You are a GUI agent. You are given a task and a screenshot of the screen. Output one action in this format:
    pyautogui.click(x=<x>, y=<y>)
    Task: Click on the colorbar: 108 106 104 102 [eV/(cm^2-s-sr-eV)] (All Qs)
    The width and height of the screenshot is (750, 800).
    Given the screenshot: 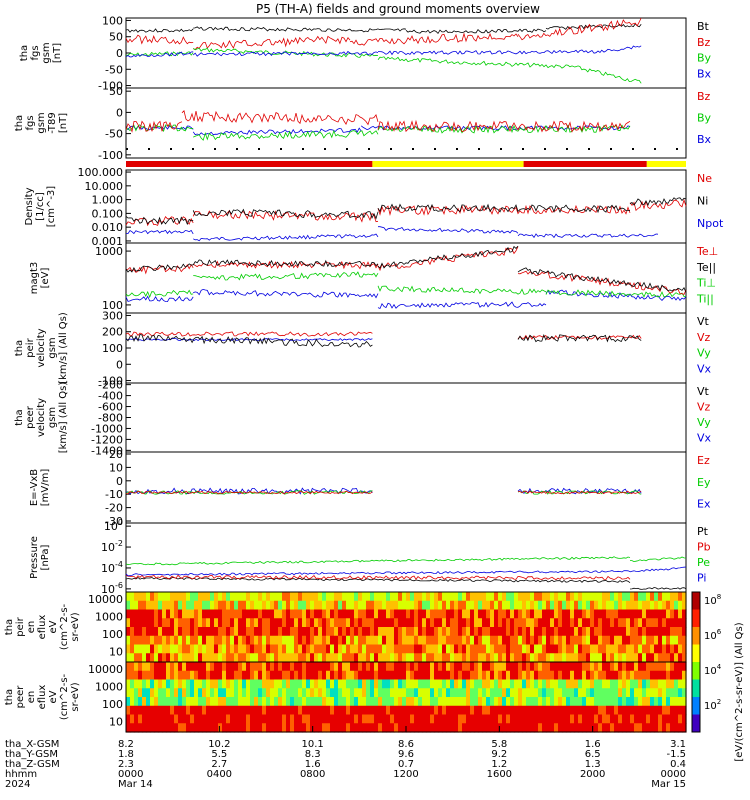 What is the action you would take?
    pyautogui.click(x=718, y=676)
    